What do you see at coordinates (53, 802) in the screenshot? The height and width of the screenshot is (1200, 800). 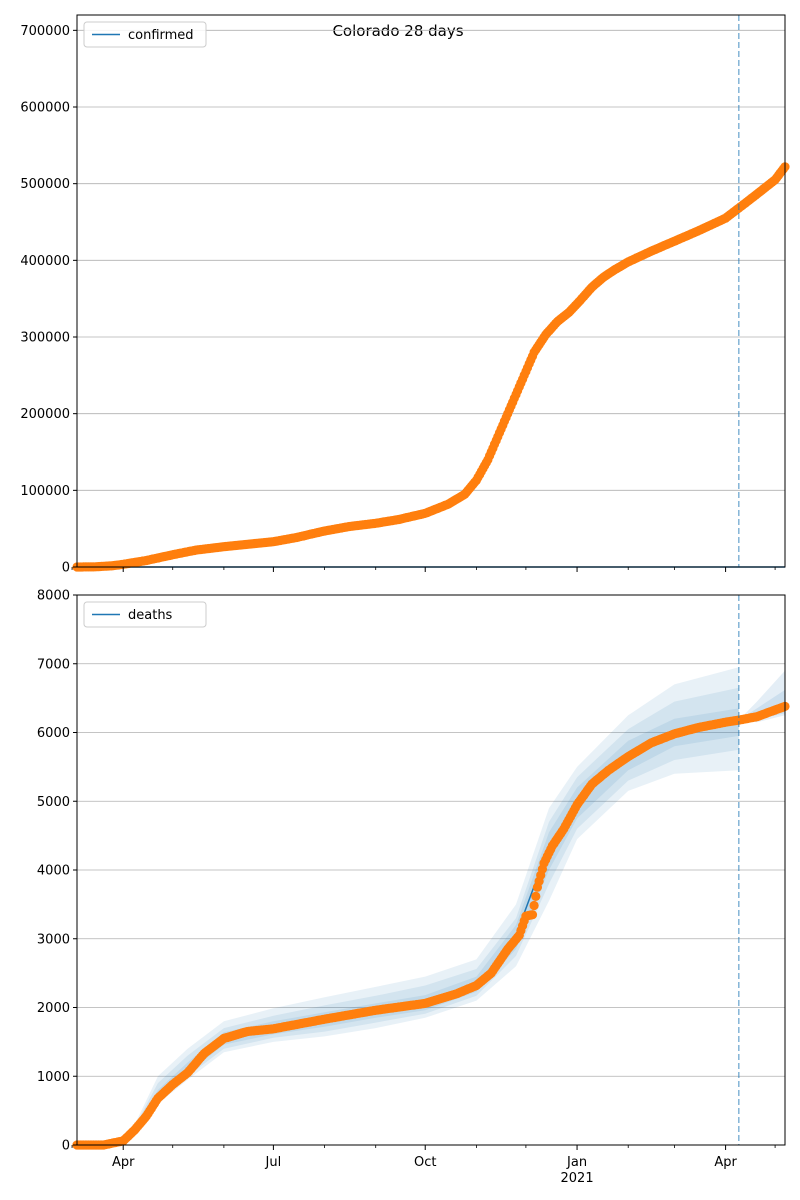 I see `y-tick-label: 5000` at bounding box center [53, 802].